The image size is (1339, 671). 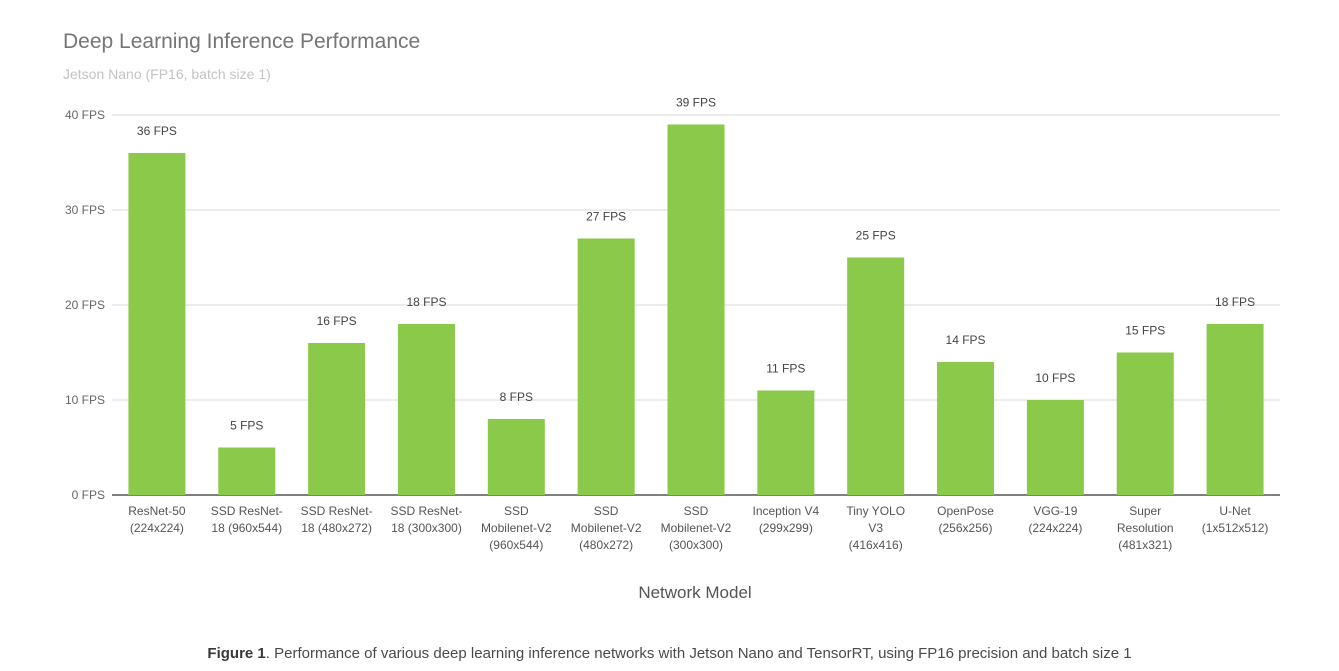 What do you see at coordinates (966, 528) in the screenshot?
I see `x-tick-label-line: (256x256)` at bounding box center [966, 528].